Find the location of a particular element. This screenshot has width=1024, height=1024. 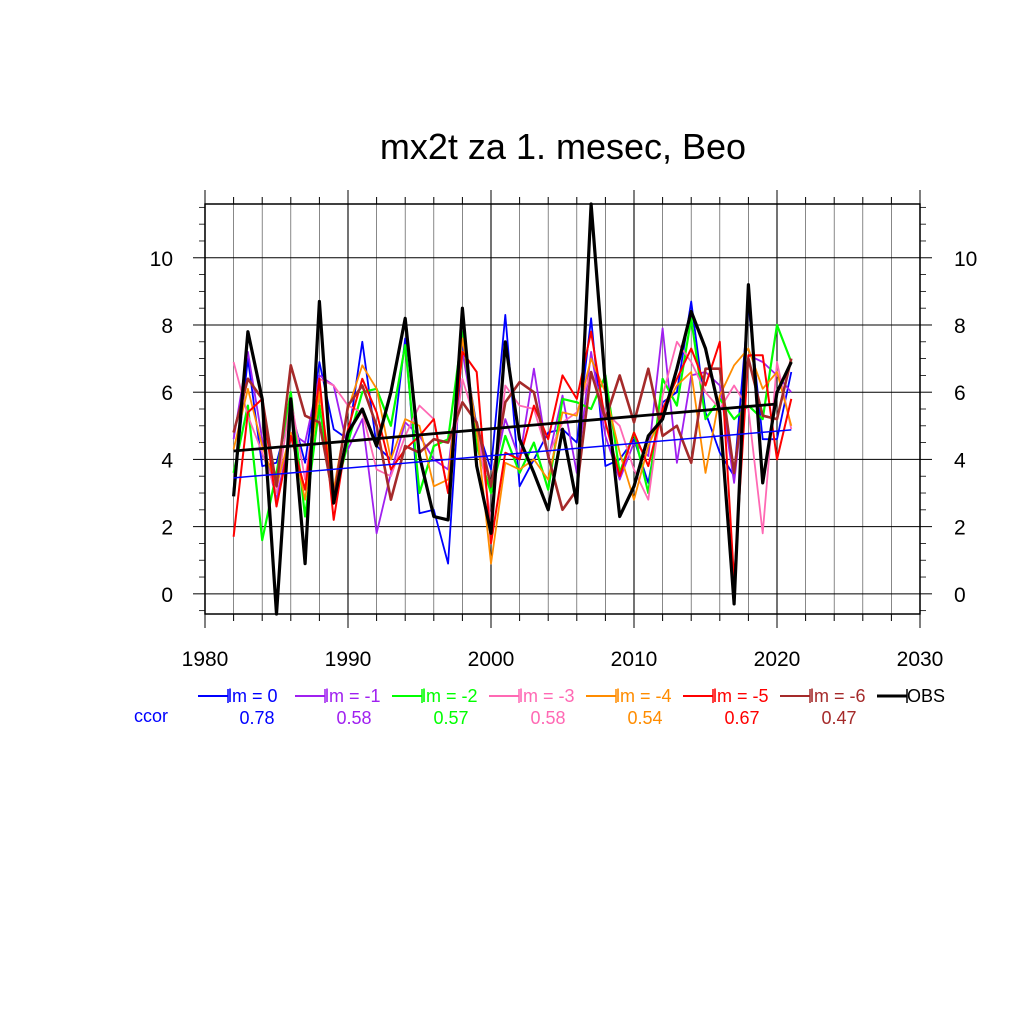

y-tick-label-right: 4 is located at coordinates (960, 460).